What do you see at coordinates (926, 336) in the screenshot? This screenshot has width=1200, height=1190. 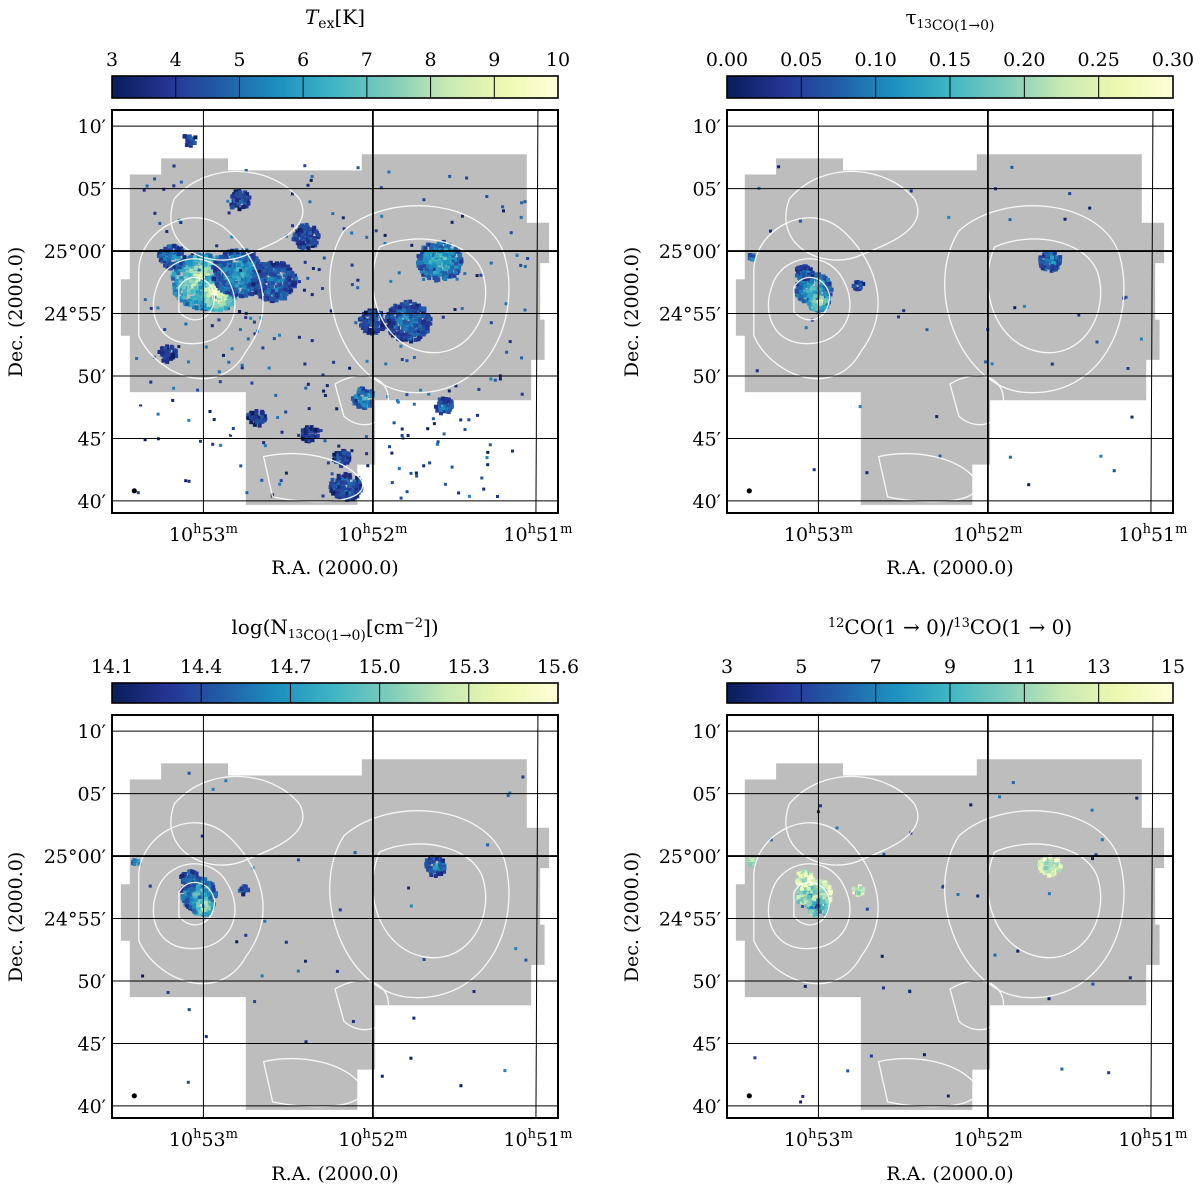 I see `contour-lines` at bounding box center [926, 336].